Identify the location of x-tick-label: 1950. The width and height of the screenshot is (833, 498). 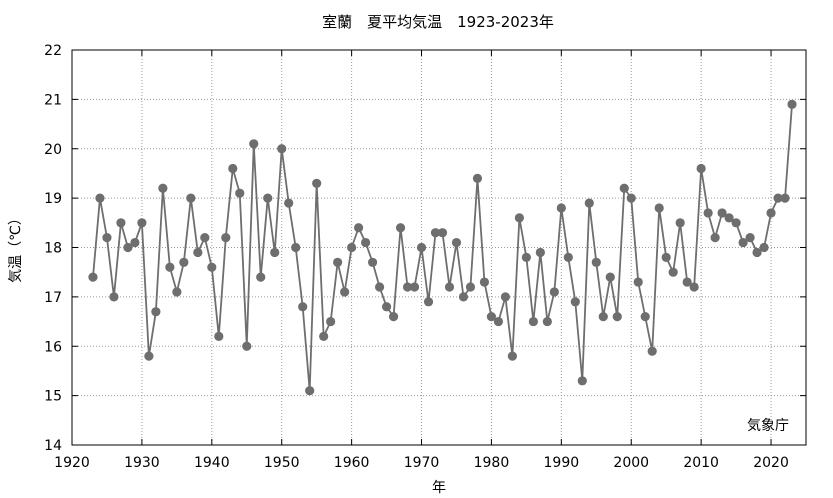
(282, 463).